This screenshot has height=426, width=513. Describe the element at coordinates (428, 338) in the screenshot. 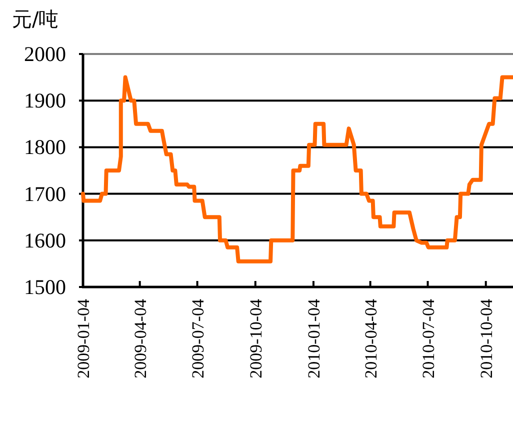

I see `x-tick-label: 2010-07-04` at that location.